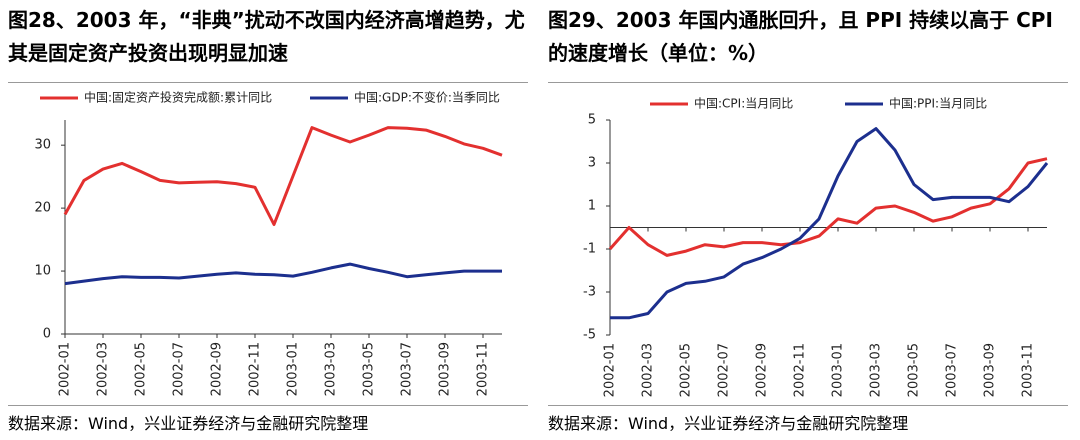 The image size is (1080, 440). I want to click on y-tick-label: -5, so click(589, 335).